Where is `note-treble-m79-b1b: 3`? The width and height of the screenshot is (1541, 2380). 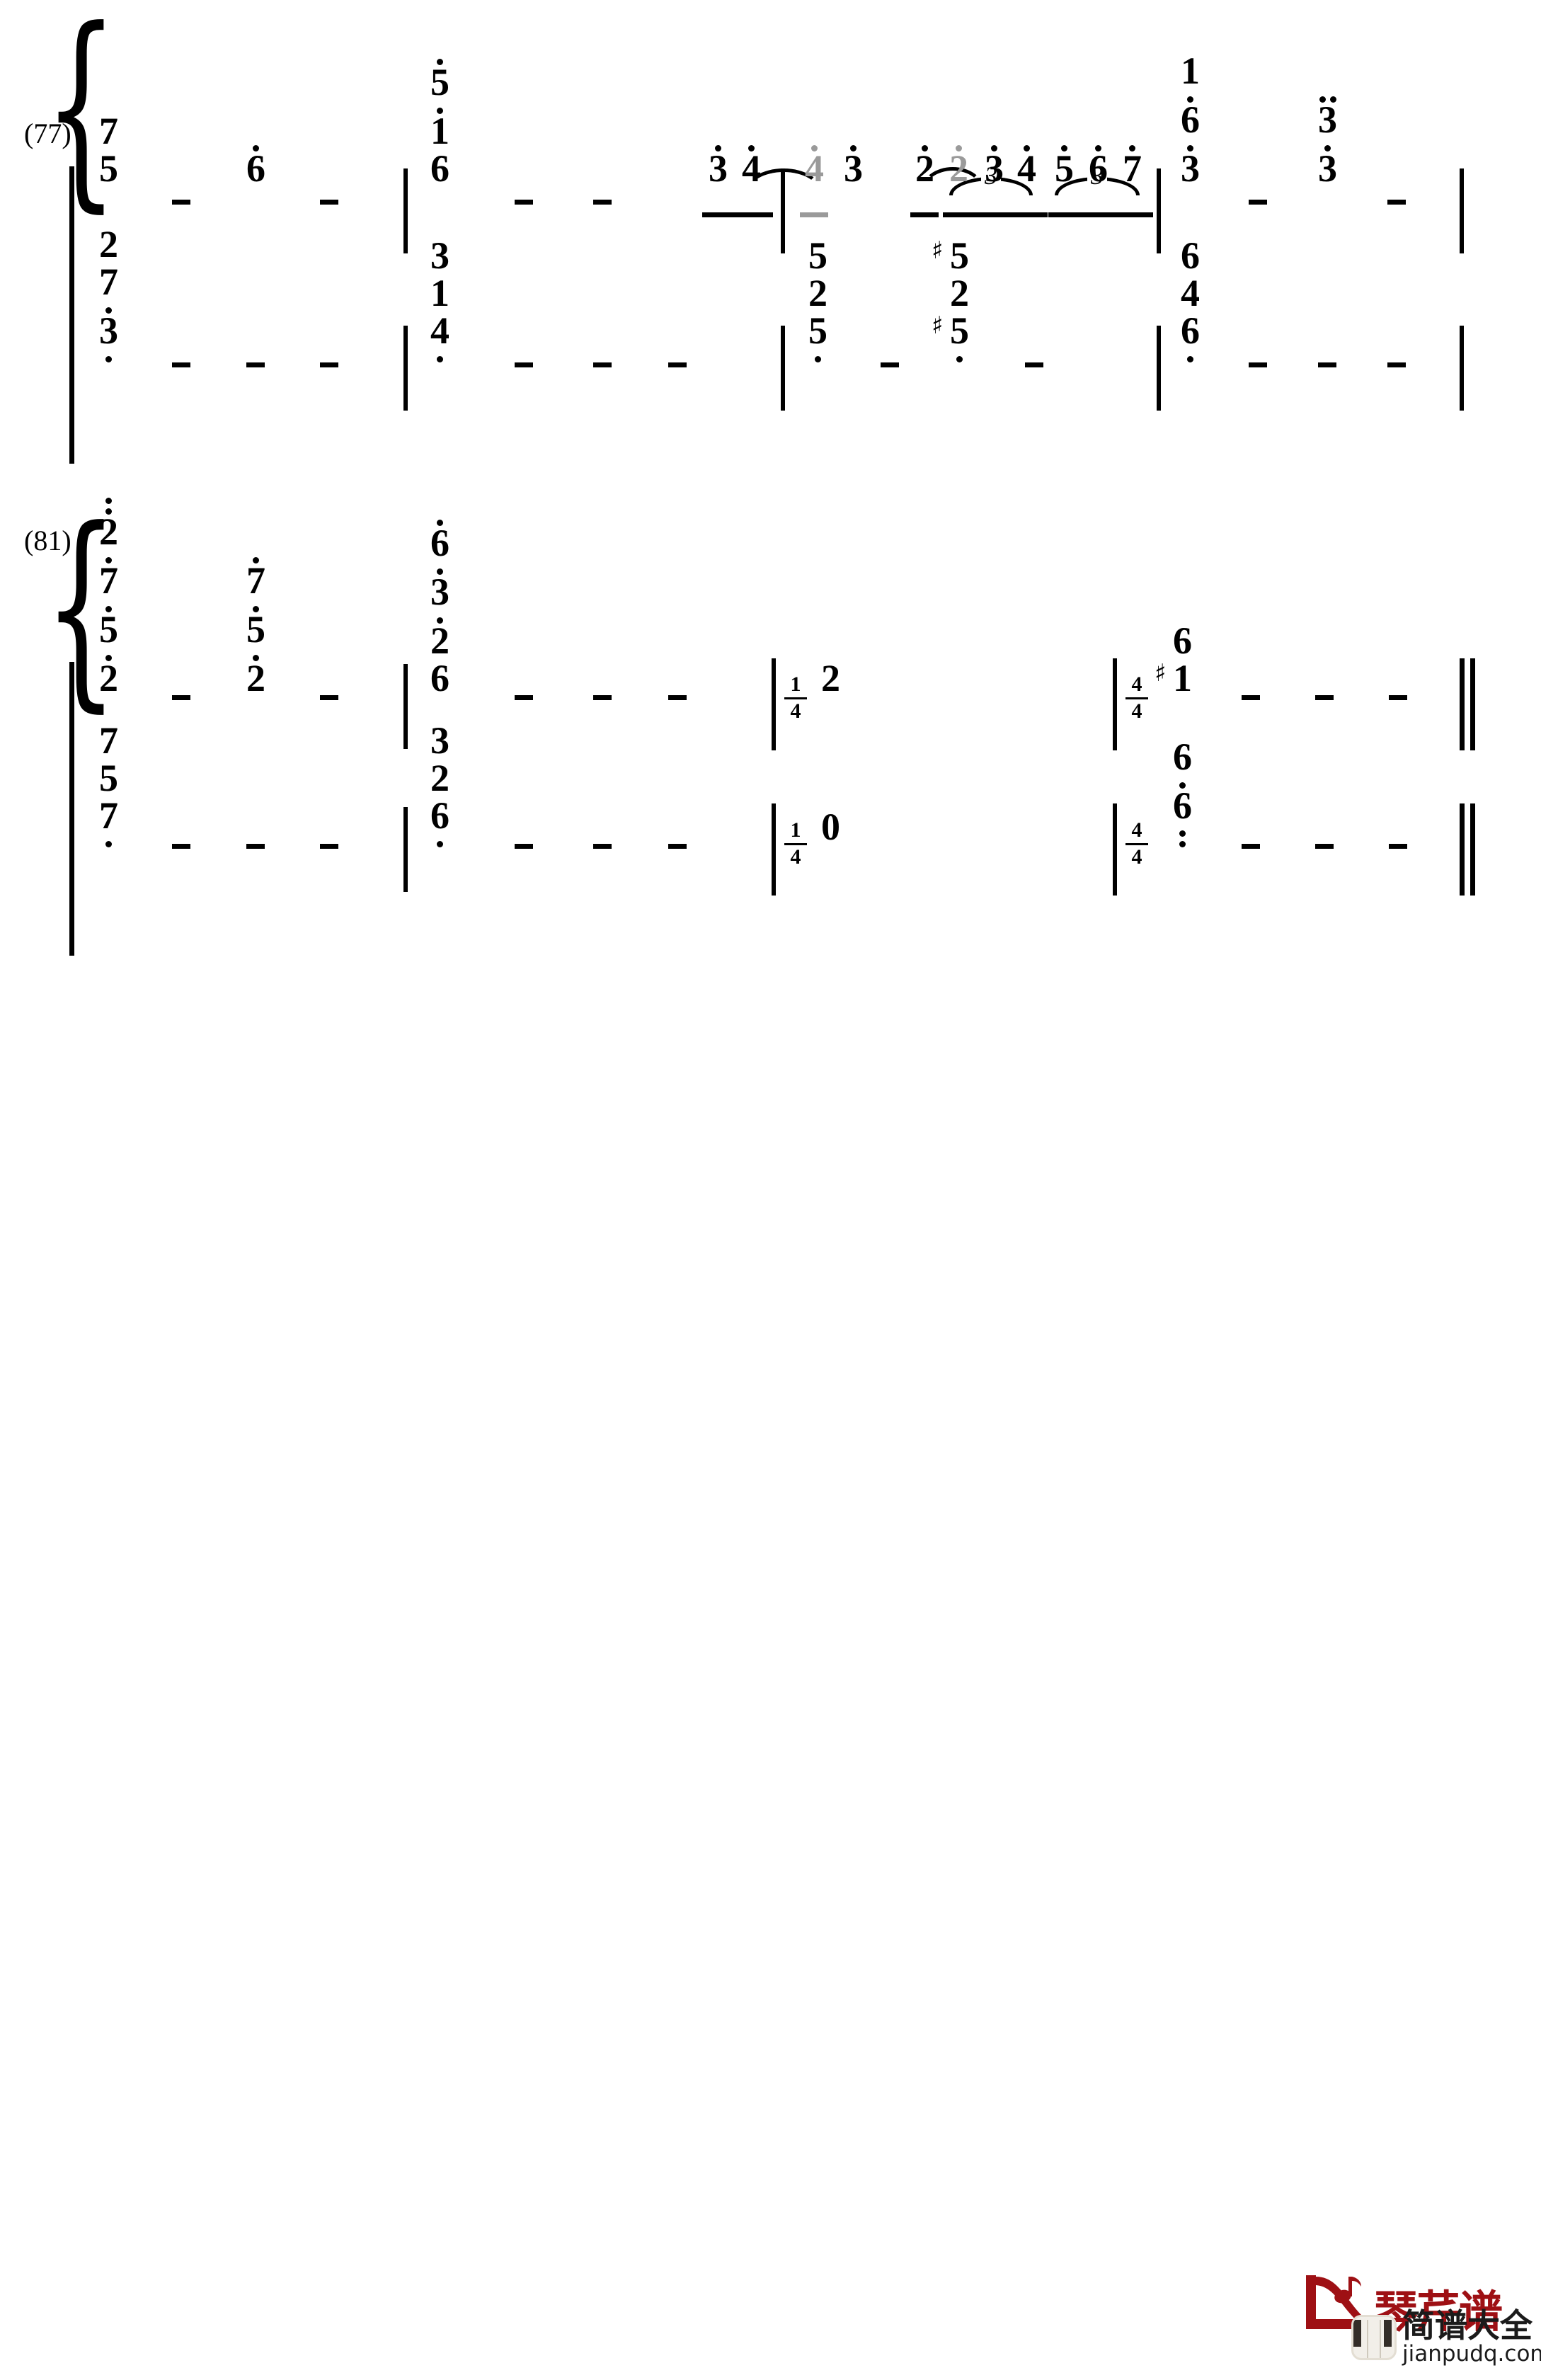 note-treble-m79-b1b: 3 is located at coordinates (853, 164).